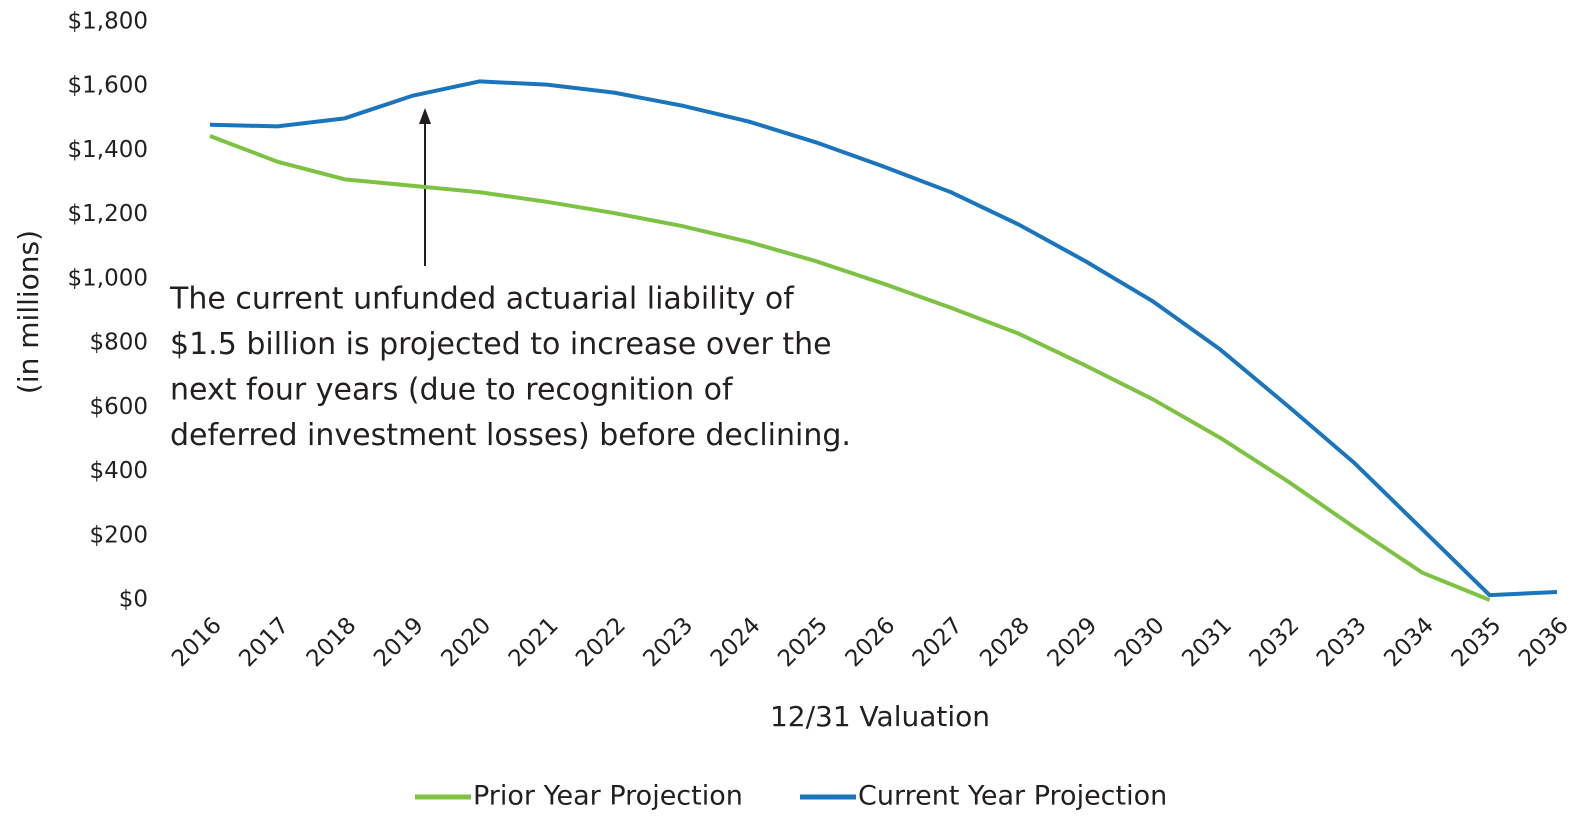 The width and height of the screenshot is (1579, 820). What do you see at coordinates (28, 312) in the screenshot?
I see `y-axis-label: (in millions)` at bounding box center [28, 312].